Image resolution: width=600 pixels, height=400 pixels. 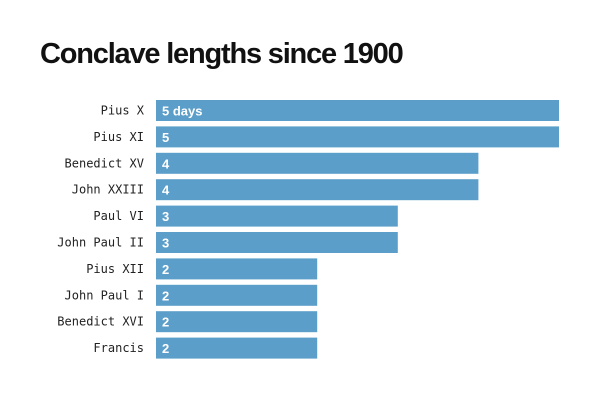 I want to click on category-label: Pius XI, so click(x=118, y=137).